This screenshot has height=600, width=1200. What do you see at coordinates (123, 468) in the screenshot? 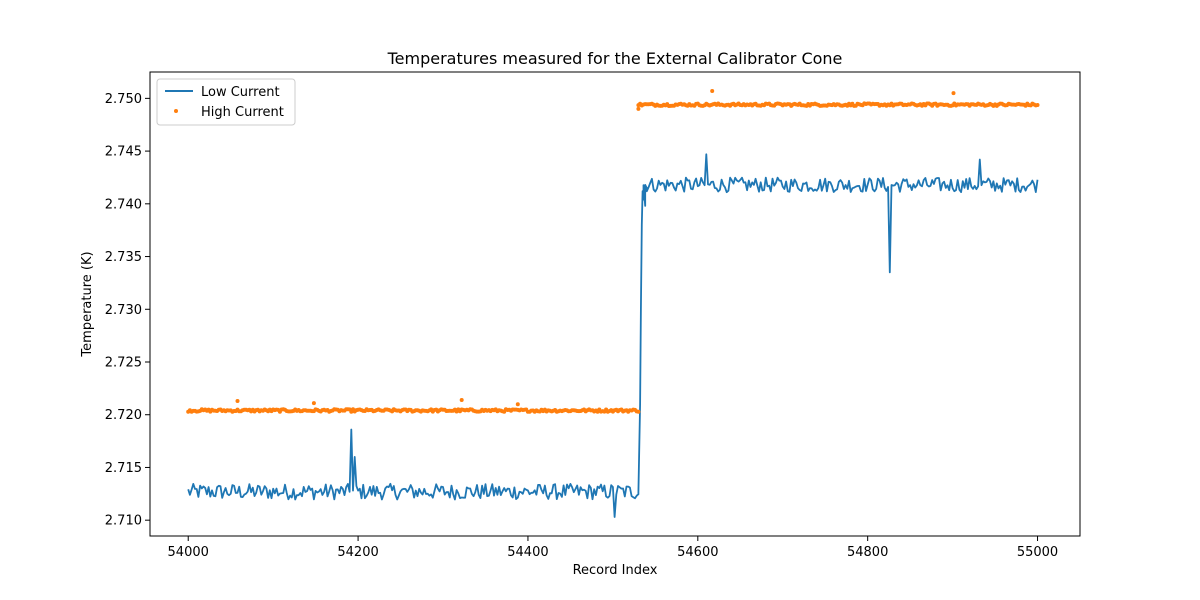
I see `y-tick-label: 2.715` at bounding box center [123, 468].